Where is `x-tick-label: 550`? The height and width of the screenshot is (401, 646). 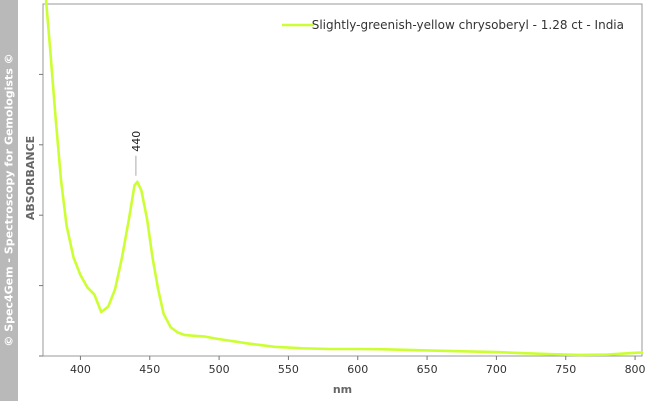
x-tick-label: 550 is located at coordinates (288, 369).